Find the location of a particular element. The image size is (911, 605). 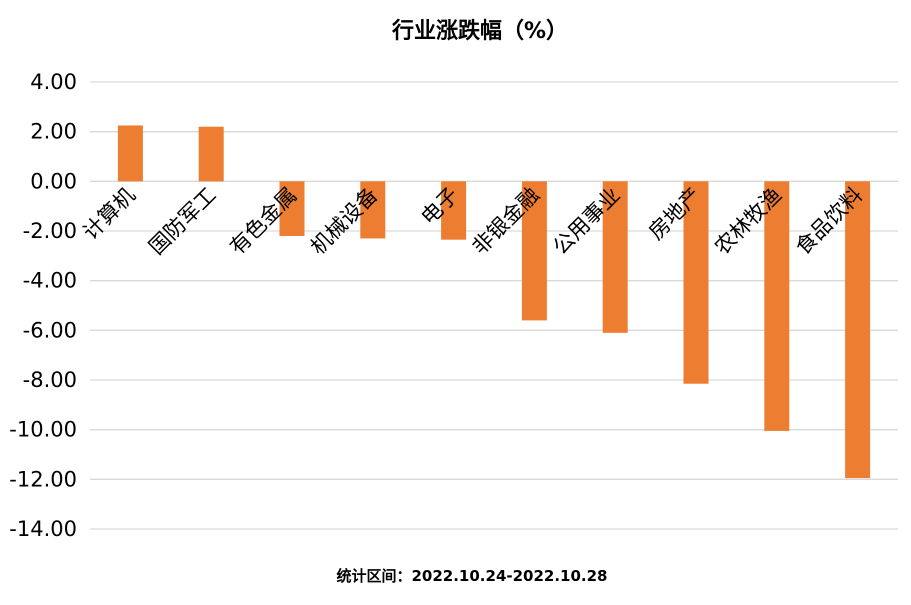

y-tick-label: -10.00 is located at coordinates (43, 430).